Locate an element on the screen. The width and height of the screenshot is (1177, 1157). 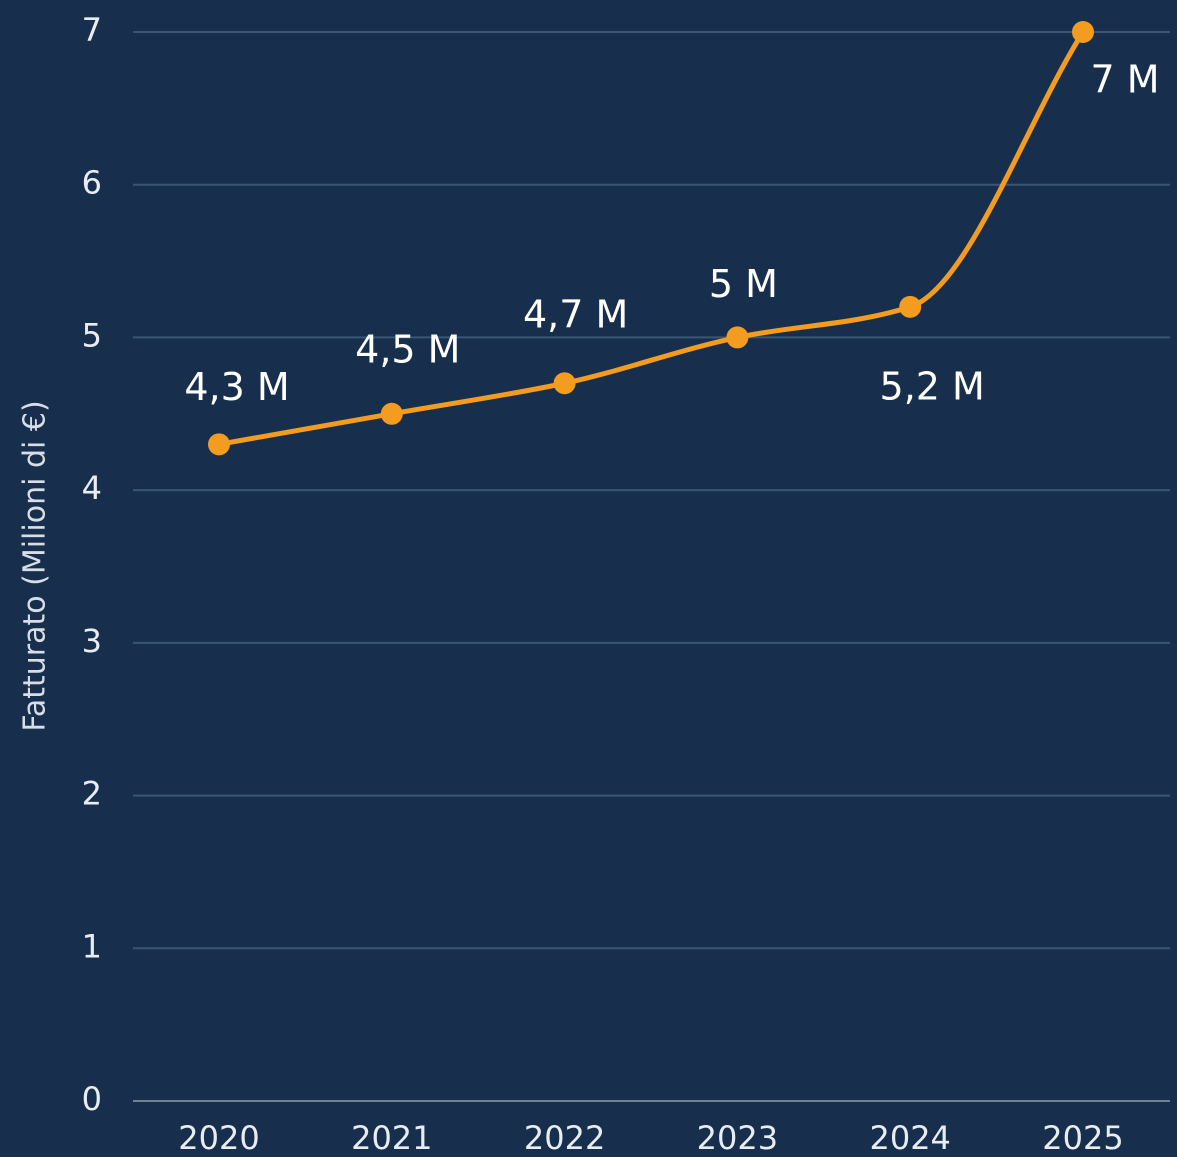
x-tick-label: 2025 is located at coordinates (1082, 1138).